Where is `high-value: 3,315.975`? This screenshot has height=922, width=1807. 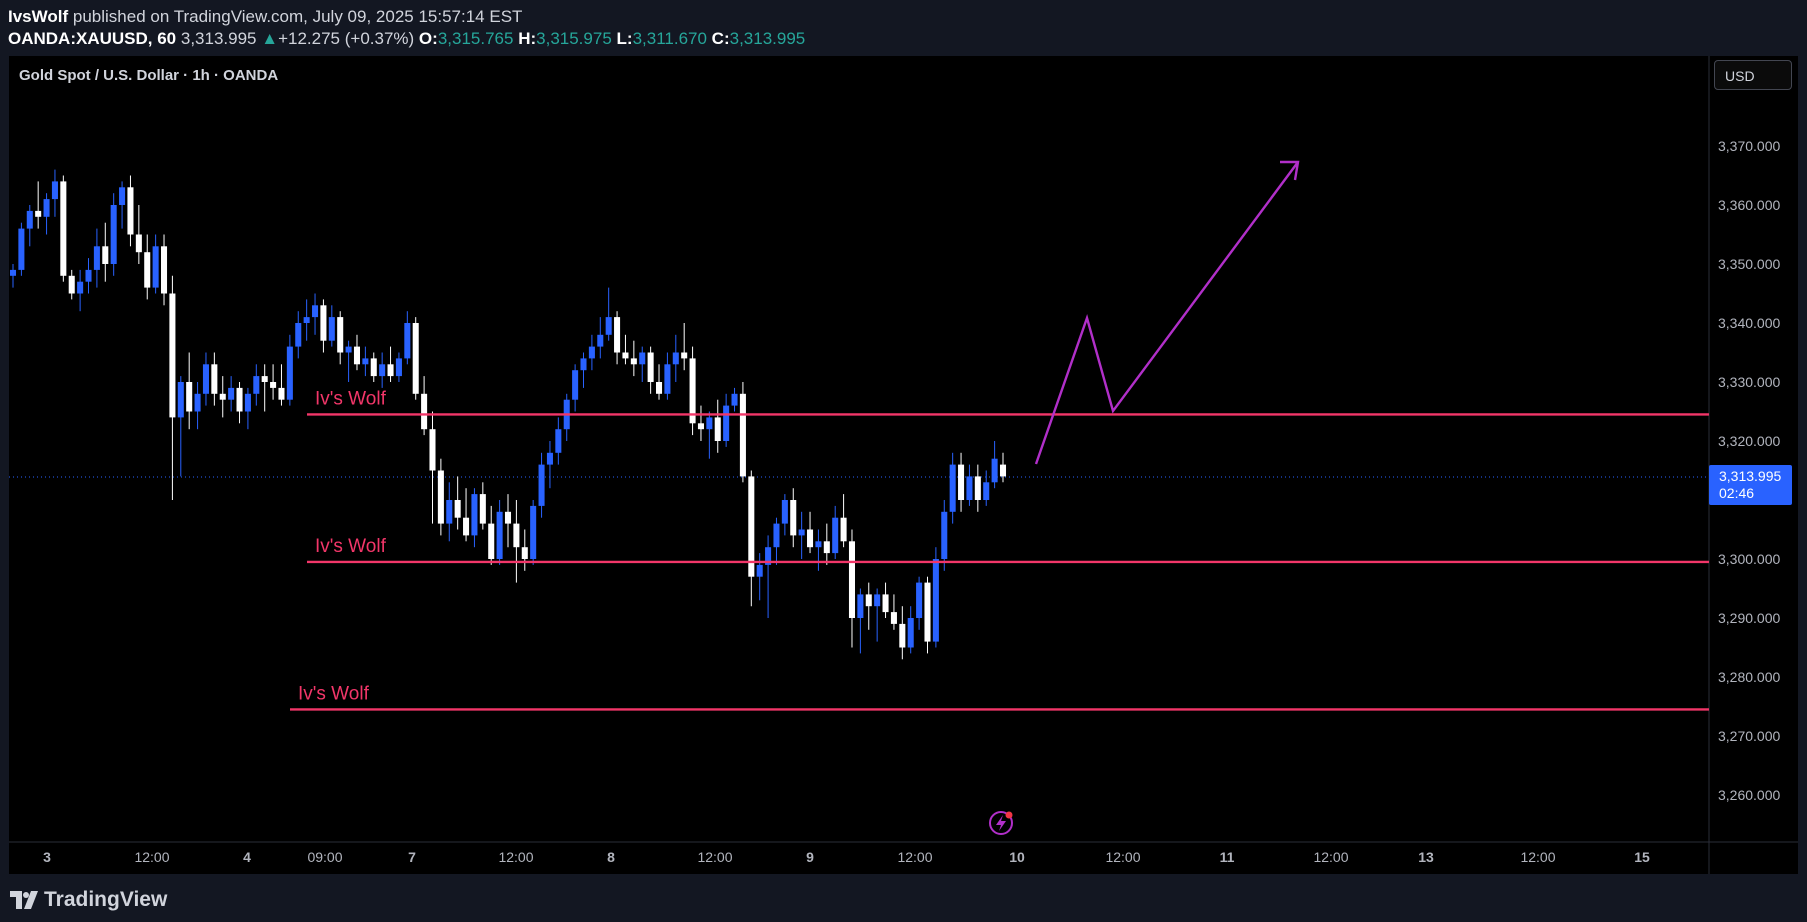 high-value: 3,315.975 is located at coordinates (574, 38).